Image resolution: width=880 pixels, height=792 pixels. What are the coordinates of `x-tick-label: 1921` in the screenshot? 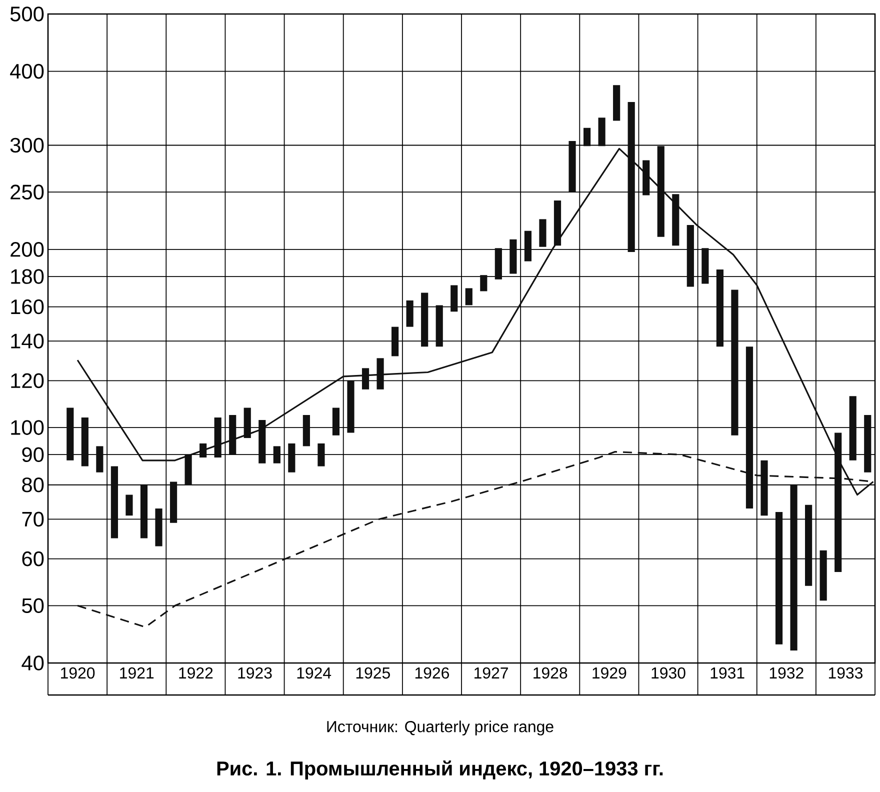 It's located at (137, 673).